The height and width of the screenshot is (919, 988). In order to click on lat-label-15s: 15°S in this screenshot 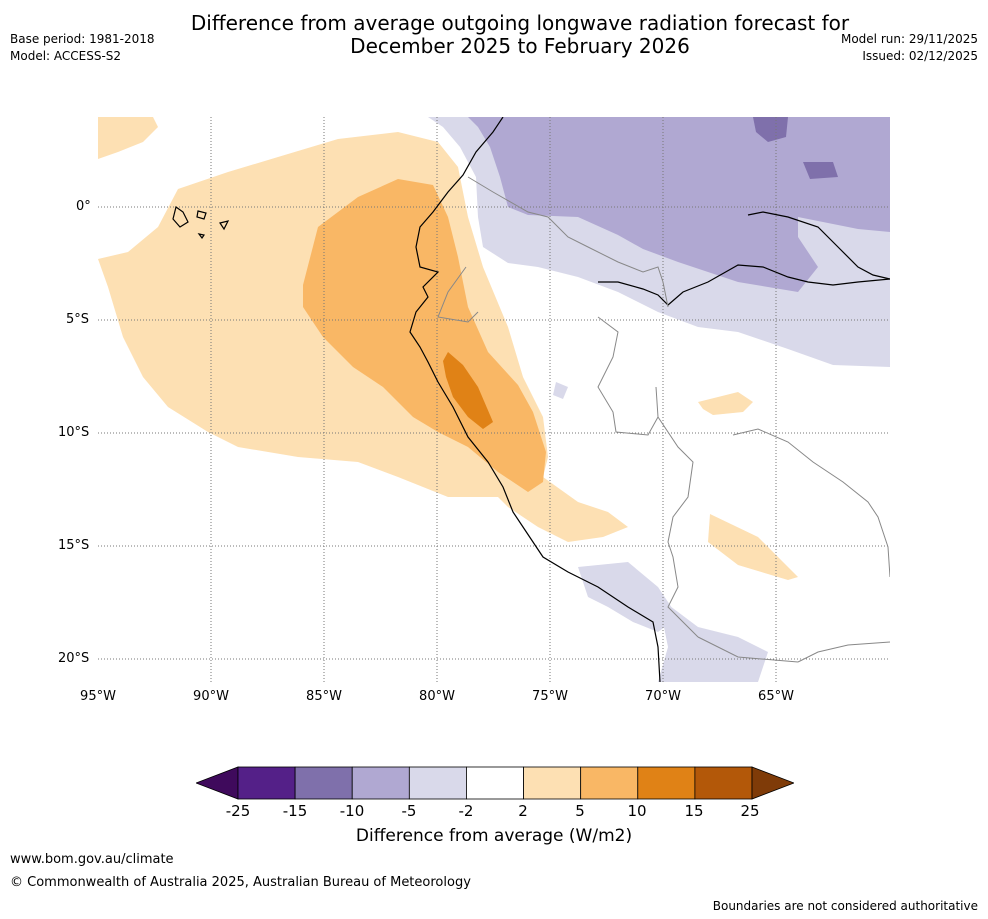, I will do `click(74, 545)`.